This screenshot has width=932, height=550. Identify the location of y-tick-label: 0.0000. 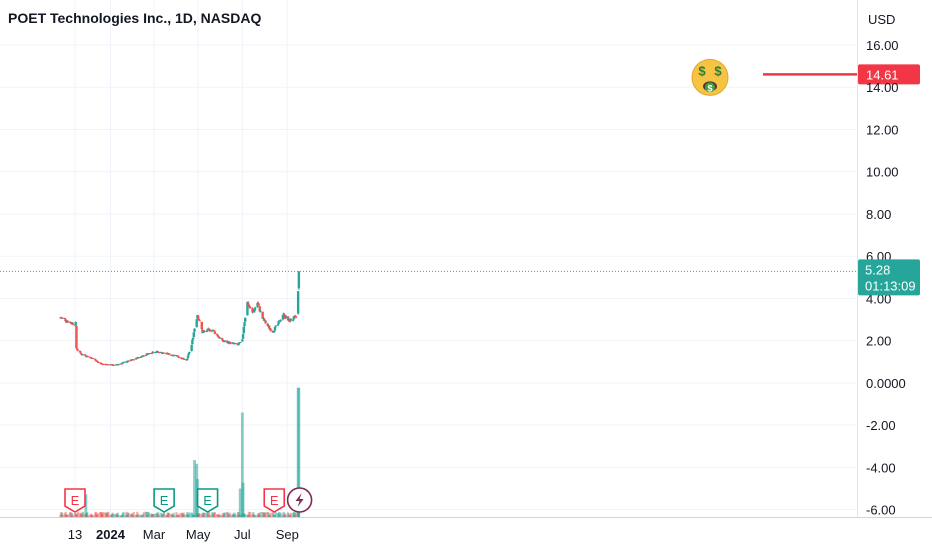
(886, 383).